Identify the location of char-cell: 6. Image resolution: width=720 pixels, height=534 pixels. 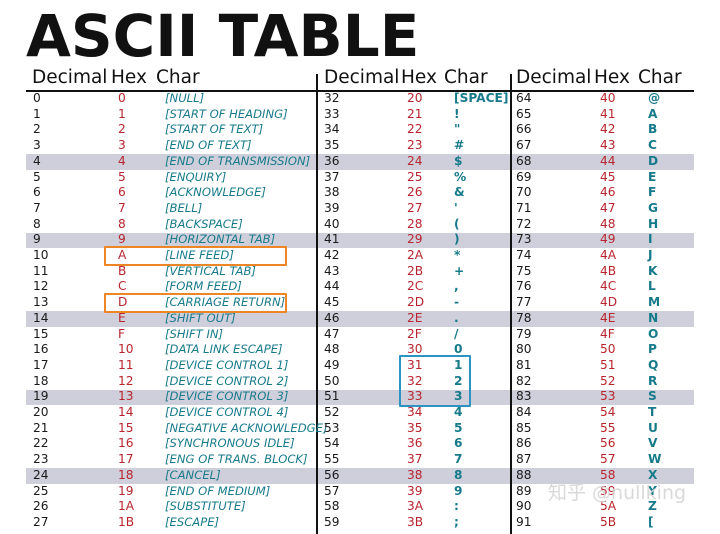
(458, 443).